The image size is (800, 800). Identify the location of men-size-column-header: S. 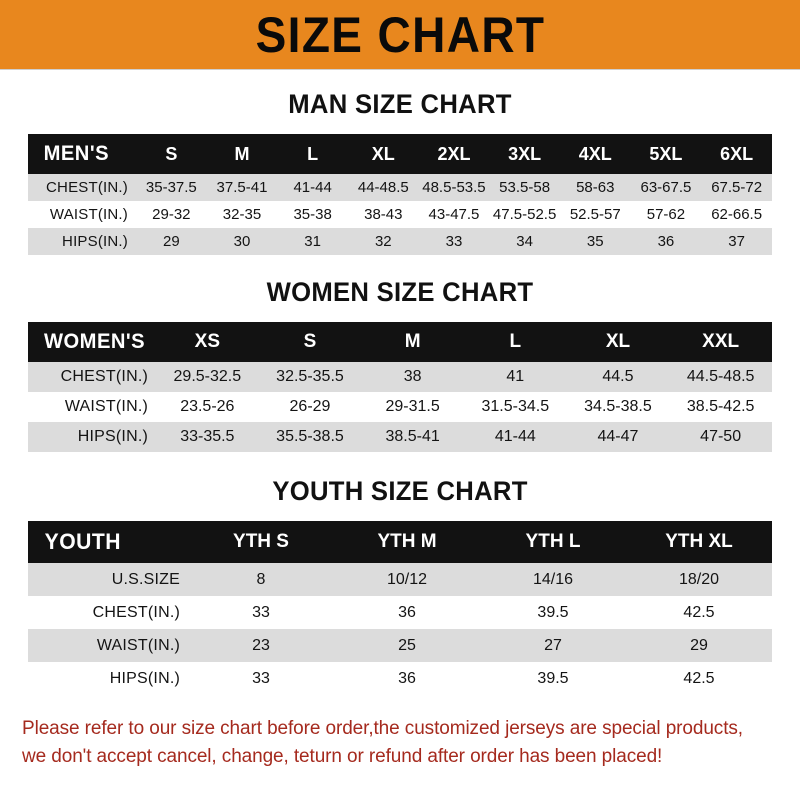
(171, 153).